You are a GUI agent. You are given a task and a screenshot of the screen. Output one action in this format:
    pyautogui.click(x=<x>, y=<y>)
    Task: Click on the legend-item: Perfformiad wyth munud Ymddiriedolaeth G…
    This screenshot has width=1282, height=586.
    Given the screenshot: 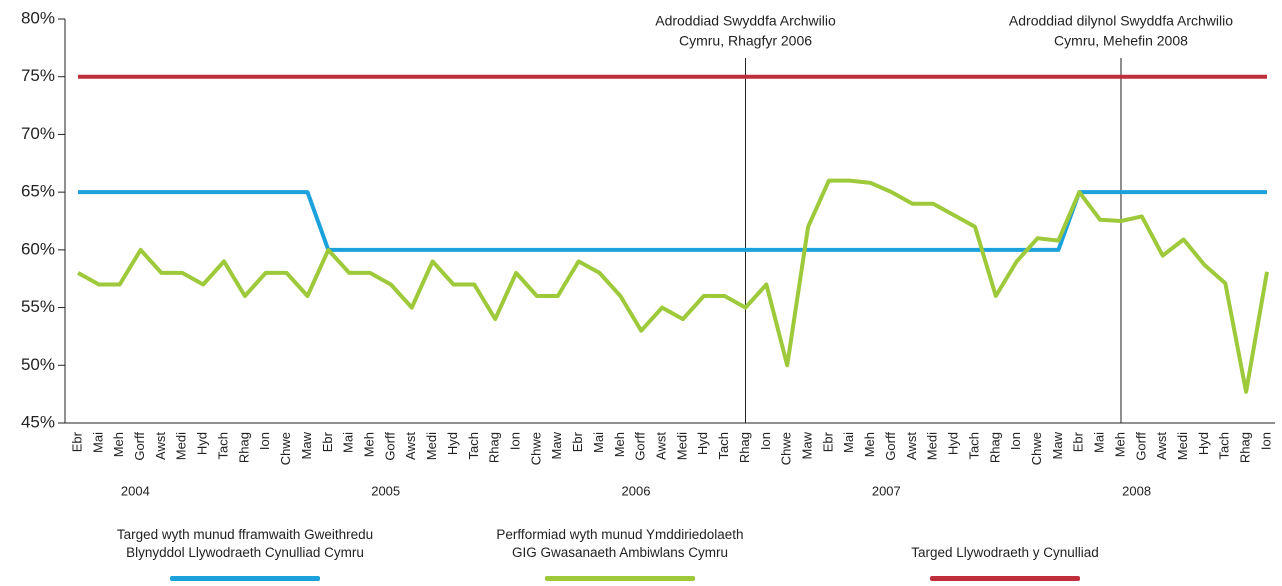 What is the action you would take?
    pyautogui.click(x=620, y=553)
    